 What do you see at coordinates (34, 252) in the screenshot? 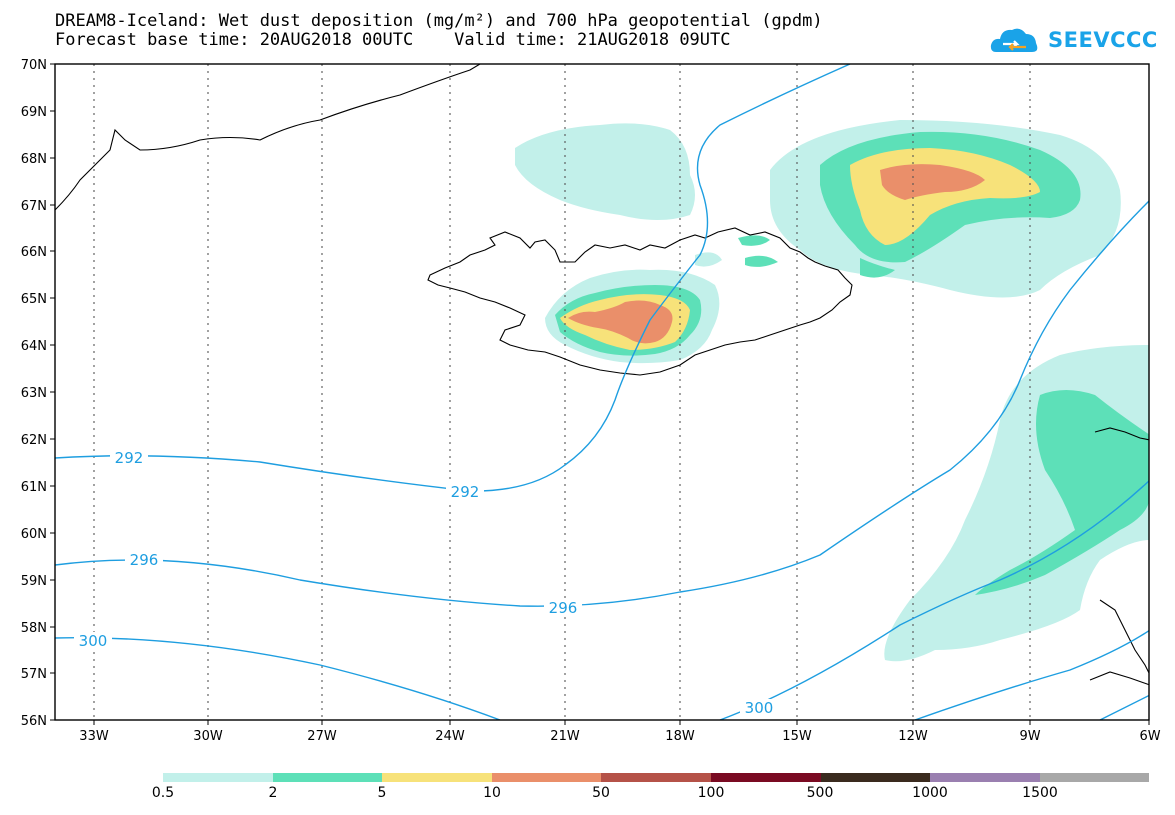
I see `lat-label: 66N` at bounding box center [34, 252].